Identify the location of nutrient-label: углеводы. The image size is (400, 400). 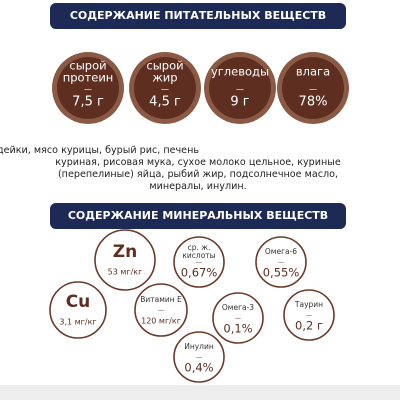
(240, 72).